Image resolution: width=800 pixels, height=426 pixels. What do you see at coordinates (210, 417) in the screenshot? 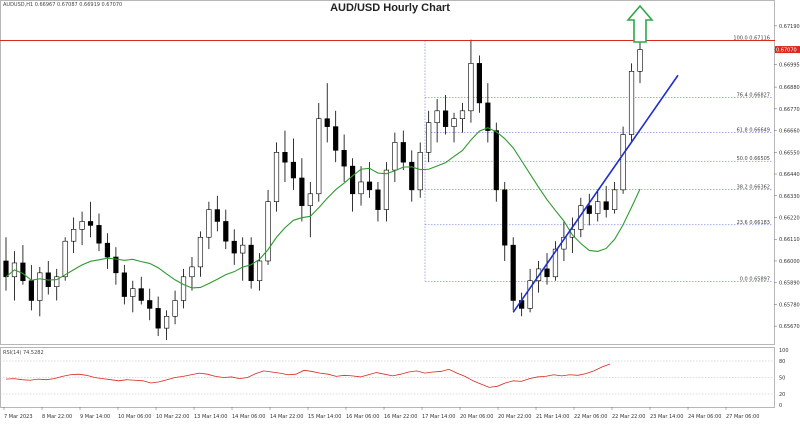
I see `time-tick-label: 13 Mar 14:00` at bounding box center [210, 417].